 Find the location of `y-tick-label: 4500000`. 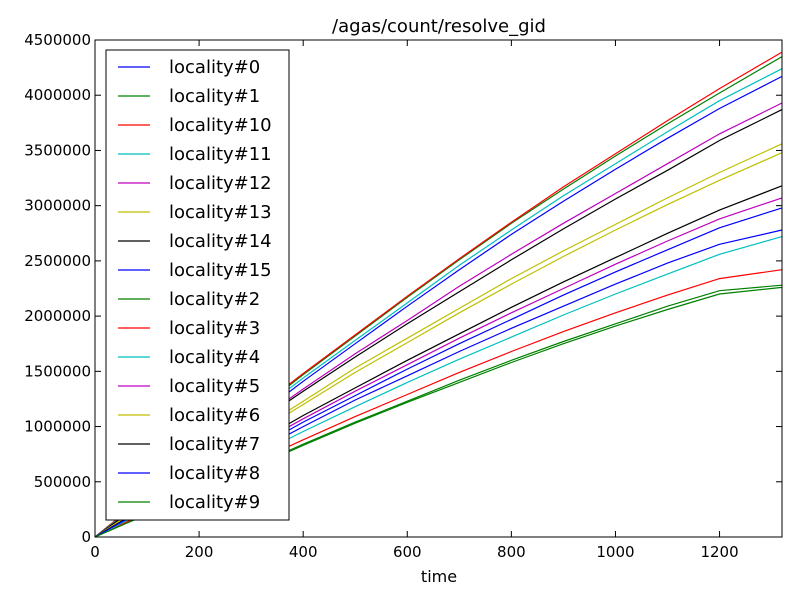

y-tick-label: 4500000 is located at coordinates (57, 40).